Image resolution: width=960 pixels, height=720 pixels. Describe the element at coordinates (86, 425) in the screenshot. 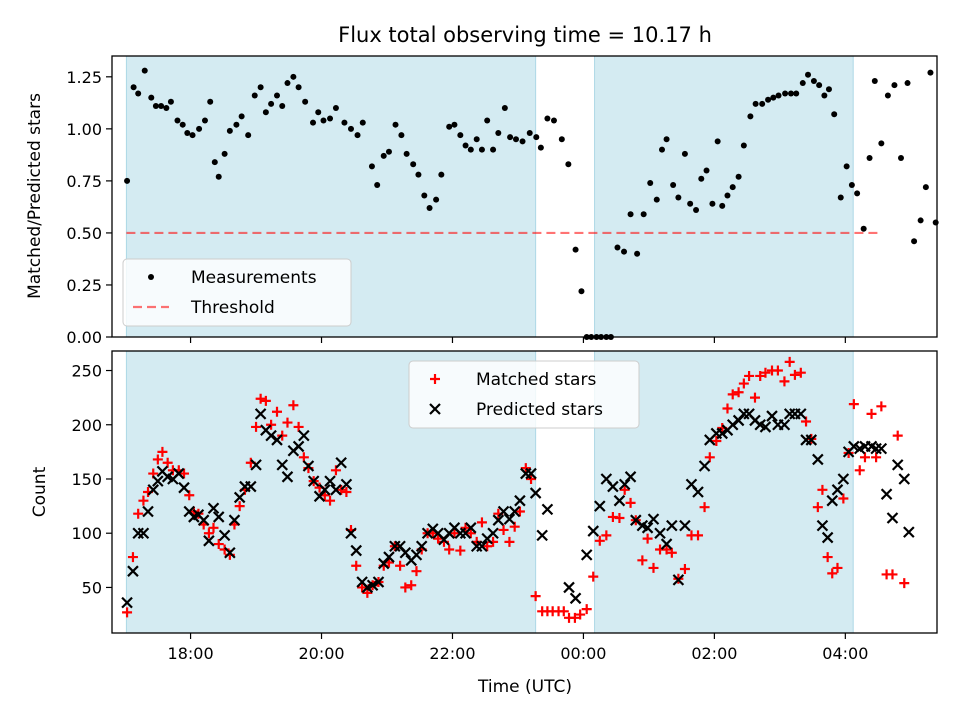

I see `y-tick-label: 200` at that location.